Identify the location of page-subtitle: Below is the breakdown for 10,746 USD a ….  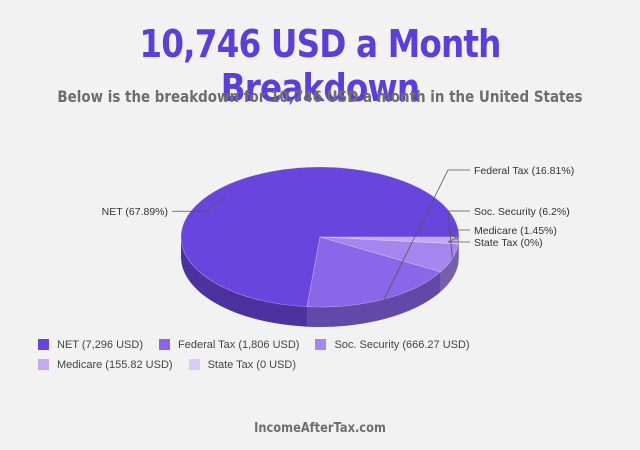
(320, 96).